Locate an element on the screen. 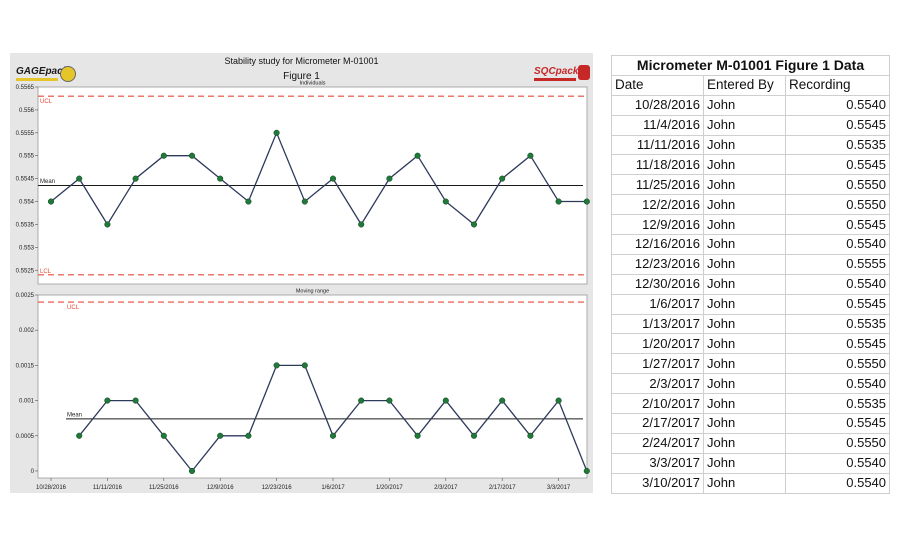  table-row: 1/13/2017 John 0.5535 is located at coordinates (751, 324).